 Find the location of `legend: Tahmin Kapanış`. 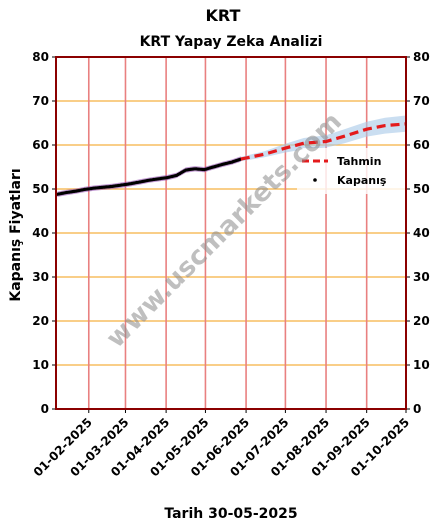

legend: Tahmin Kapanış is located at coordinates (351, 171).